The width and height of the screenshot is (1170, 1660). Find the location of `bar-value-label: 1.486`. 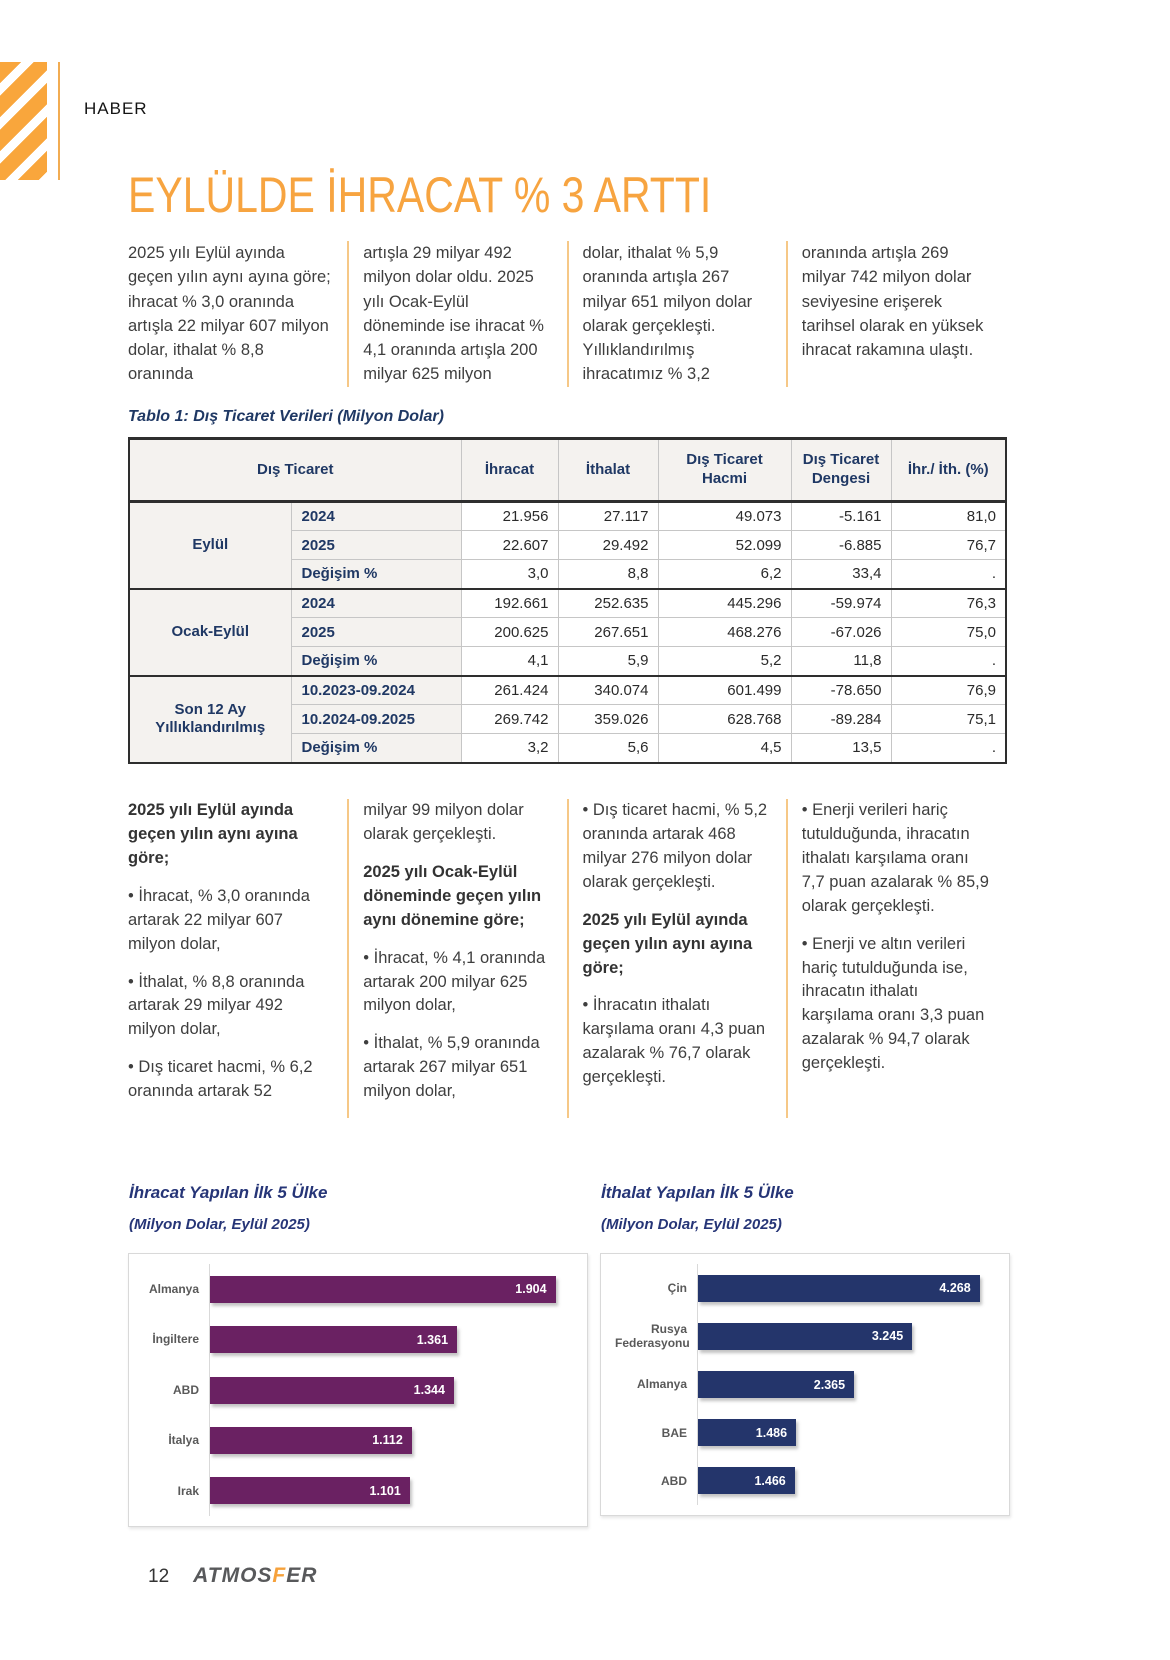

bar-value-label: 1.486 is located at coordinates (771, 1432).